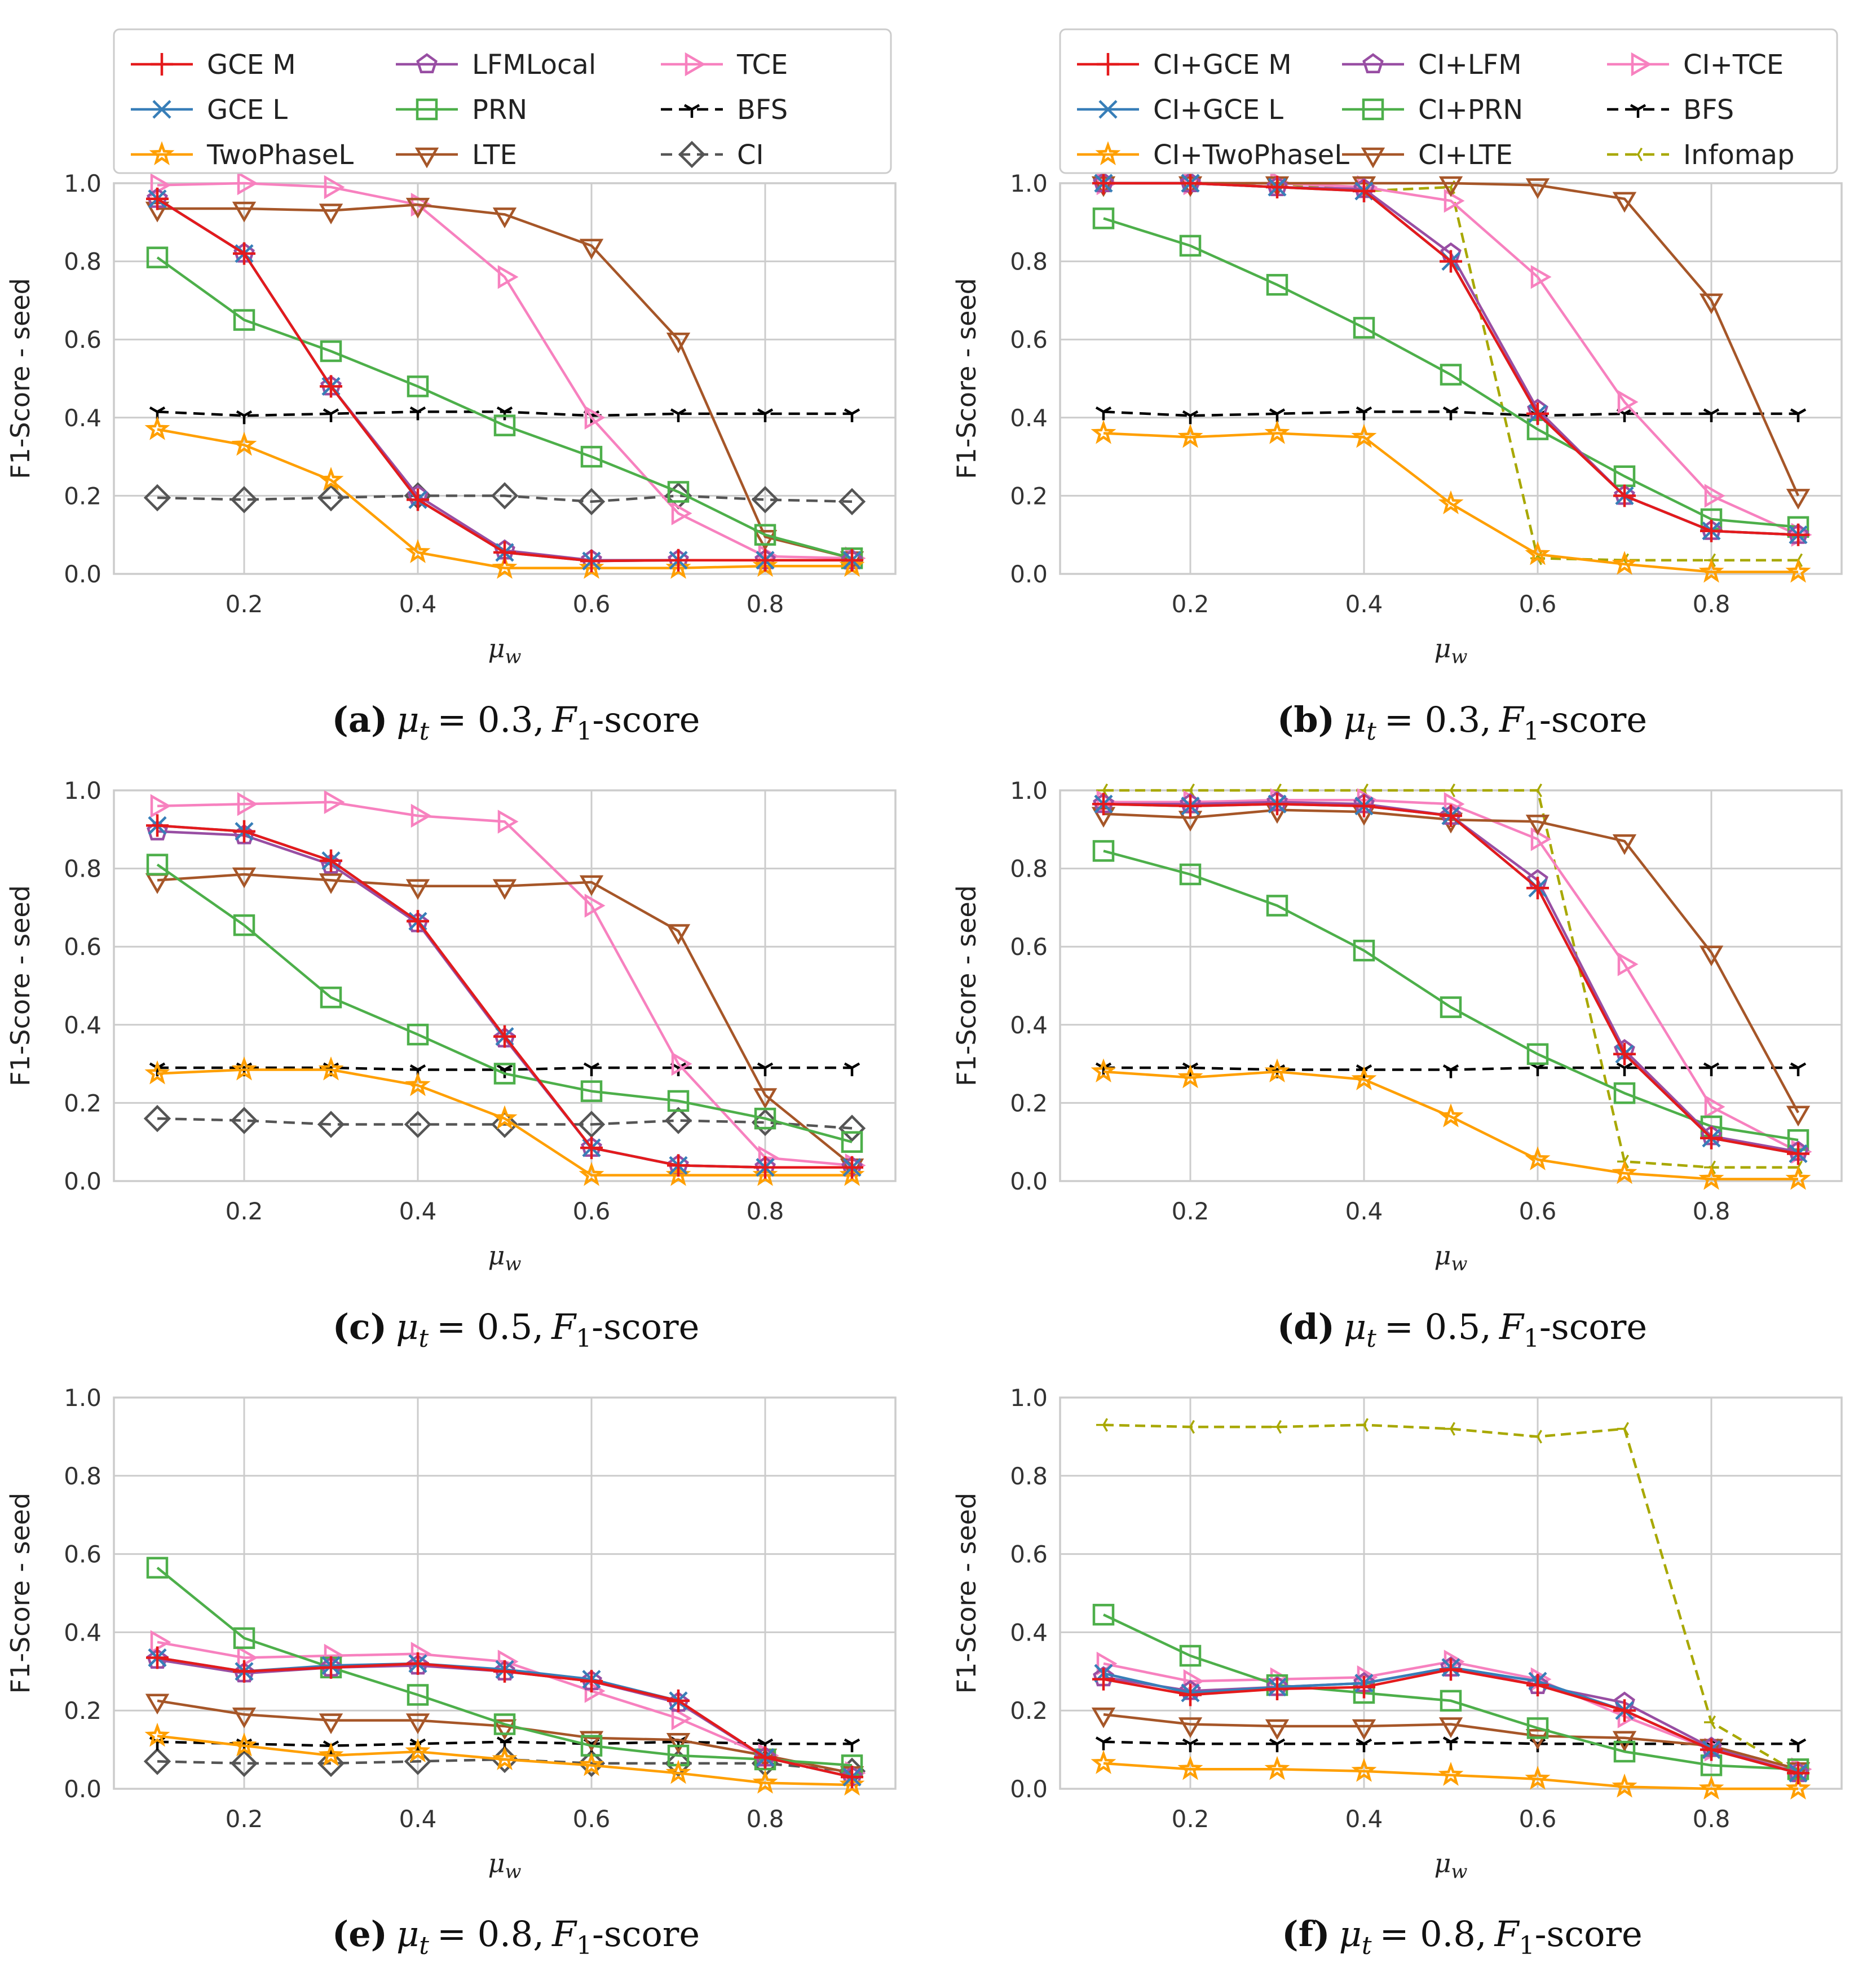  I want to click on panel-caption: (e) μt = 0.8, F1-score, so click(516, 1936).